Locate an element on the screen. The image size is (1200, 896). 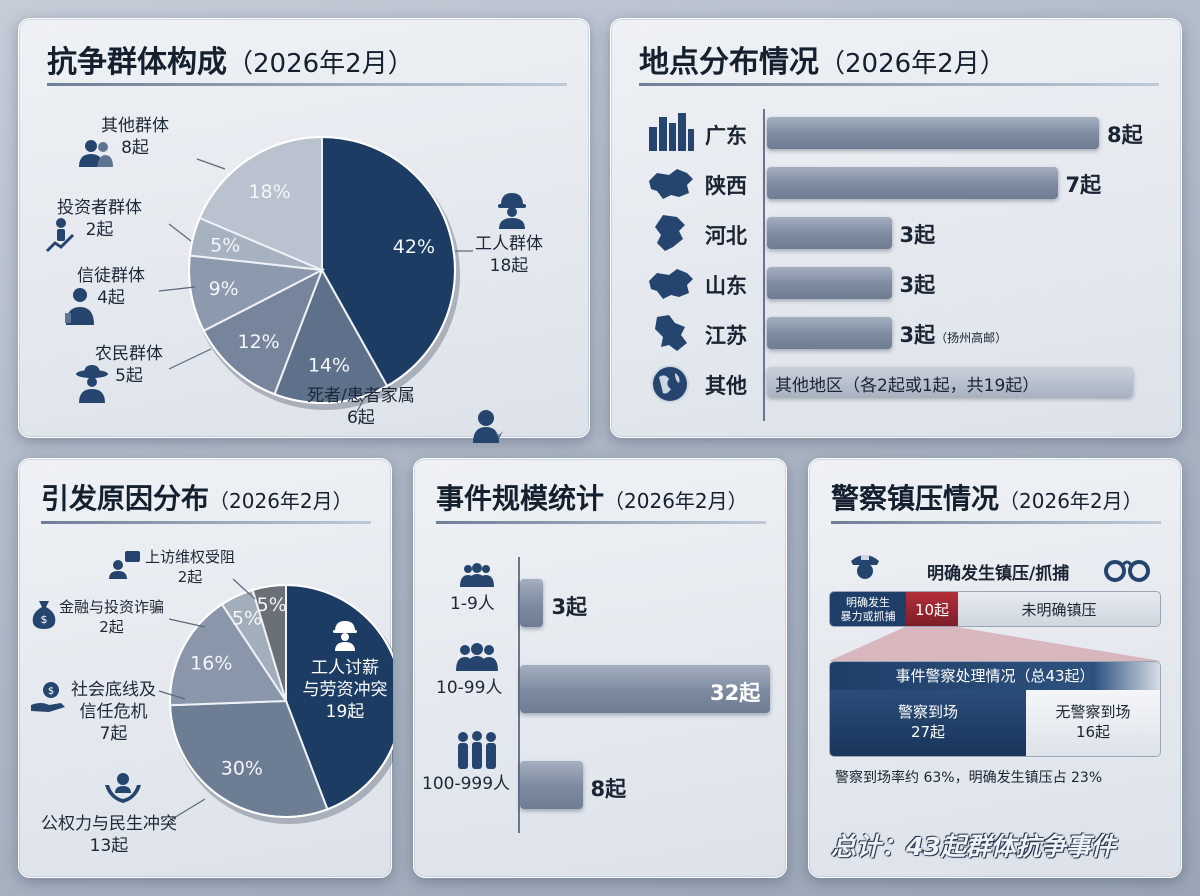
location-axis is located at coordinates (764, 265).